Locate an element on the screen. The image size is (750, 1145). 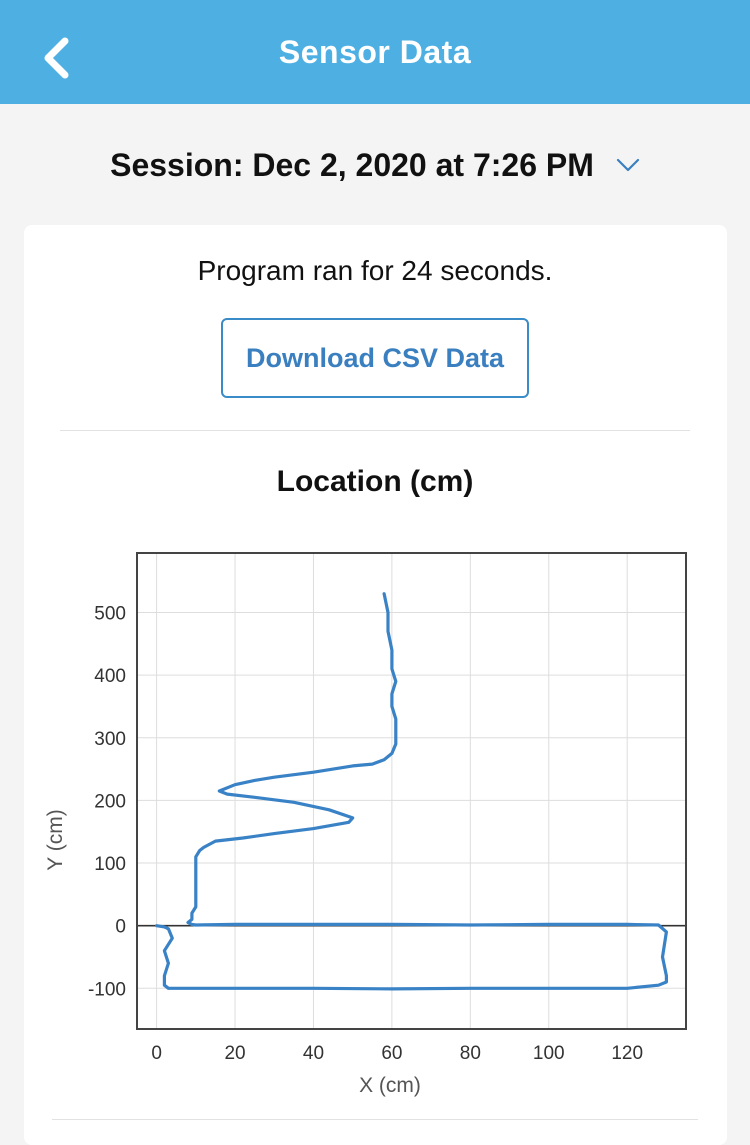
x-tick-label: 40 is located at coordinates (313, 1053).